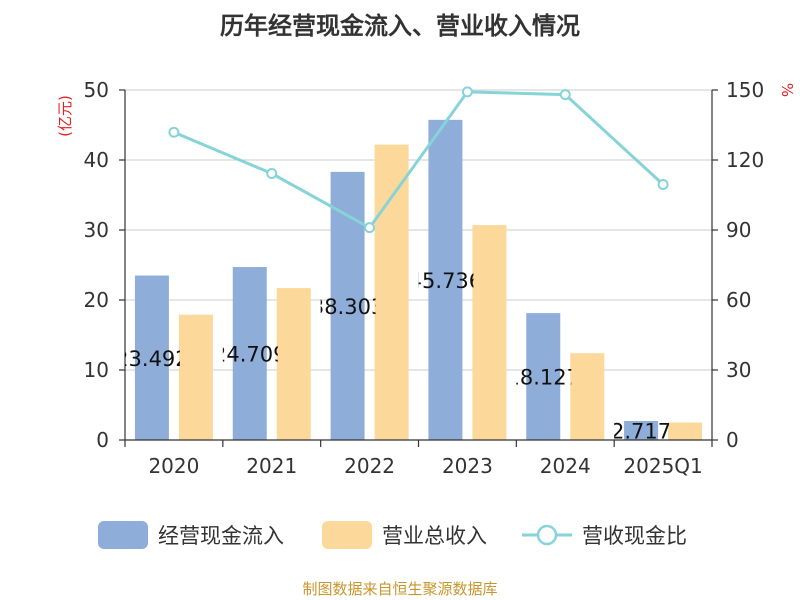  I want to click on legend-item-cash-inflow: 经营现金流入, so click(191, 535).